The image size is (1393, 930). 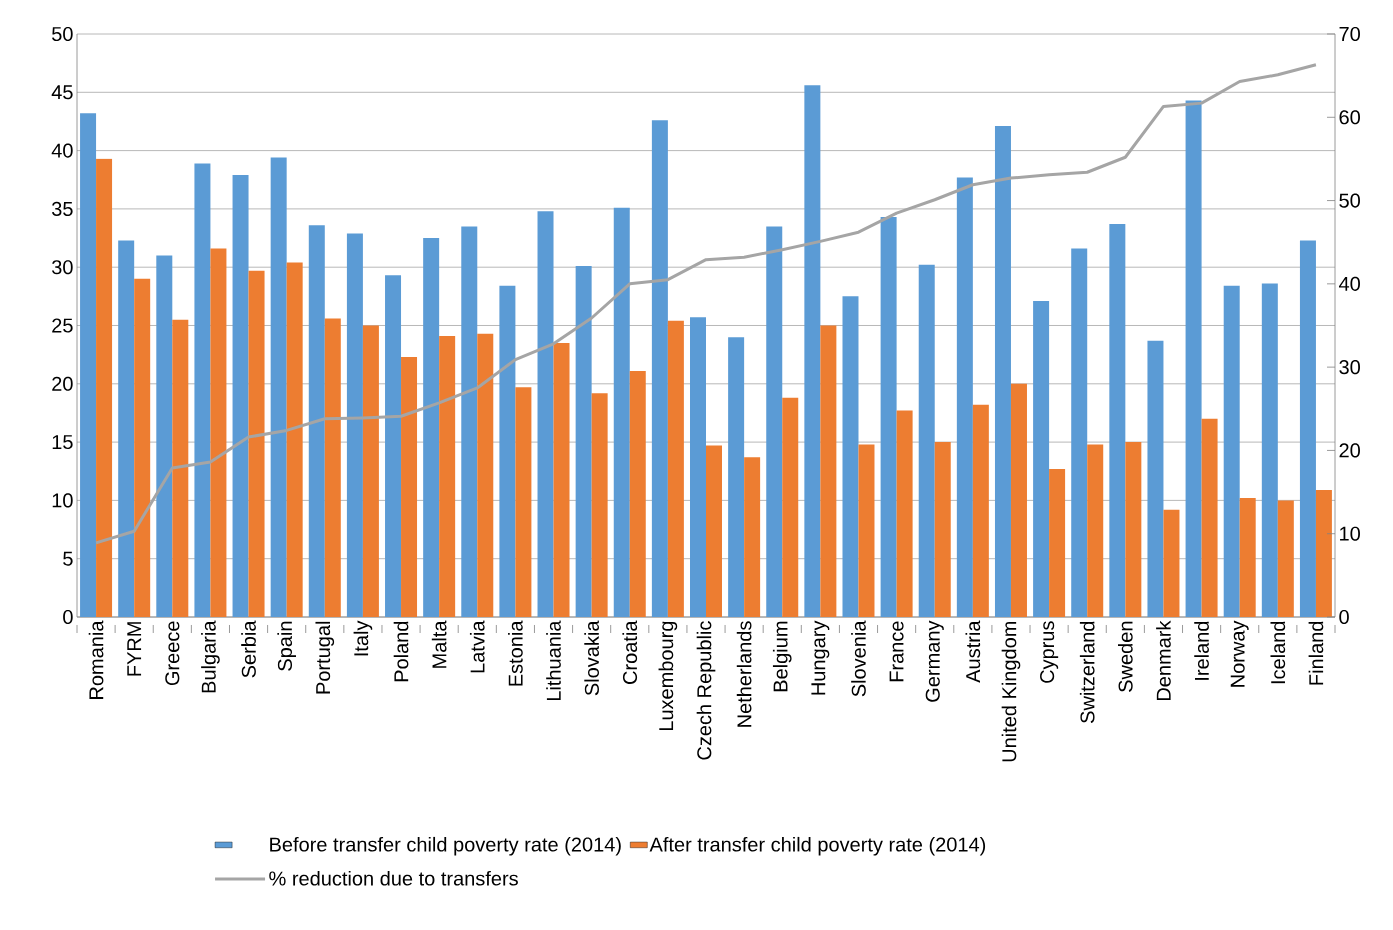 What do you see at coordinates (1125, 656) in the screenshot?
I see `x-tick-label: Sweden` at bounding box center [1125, 656].